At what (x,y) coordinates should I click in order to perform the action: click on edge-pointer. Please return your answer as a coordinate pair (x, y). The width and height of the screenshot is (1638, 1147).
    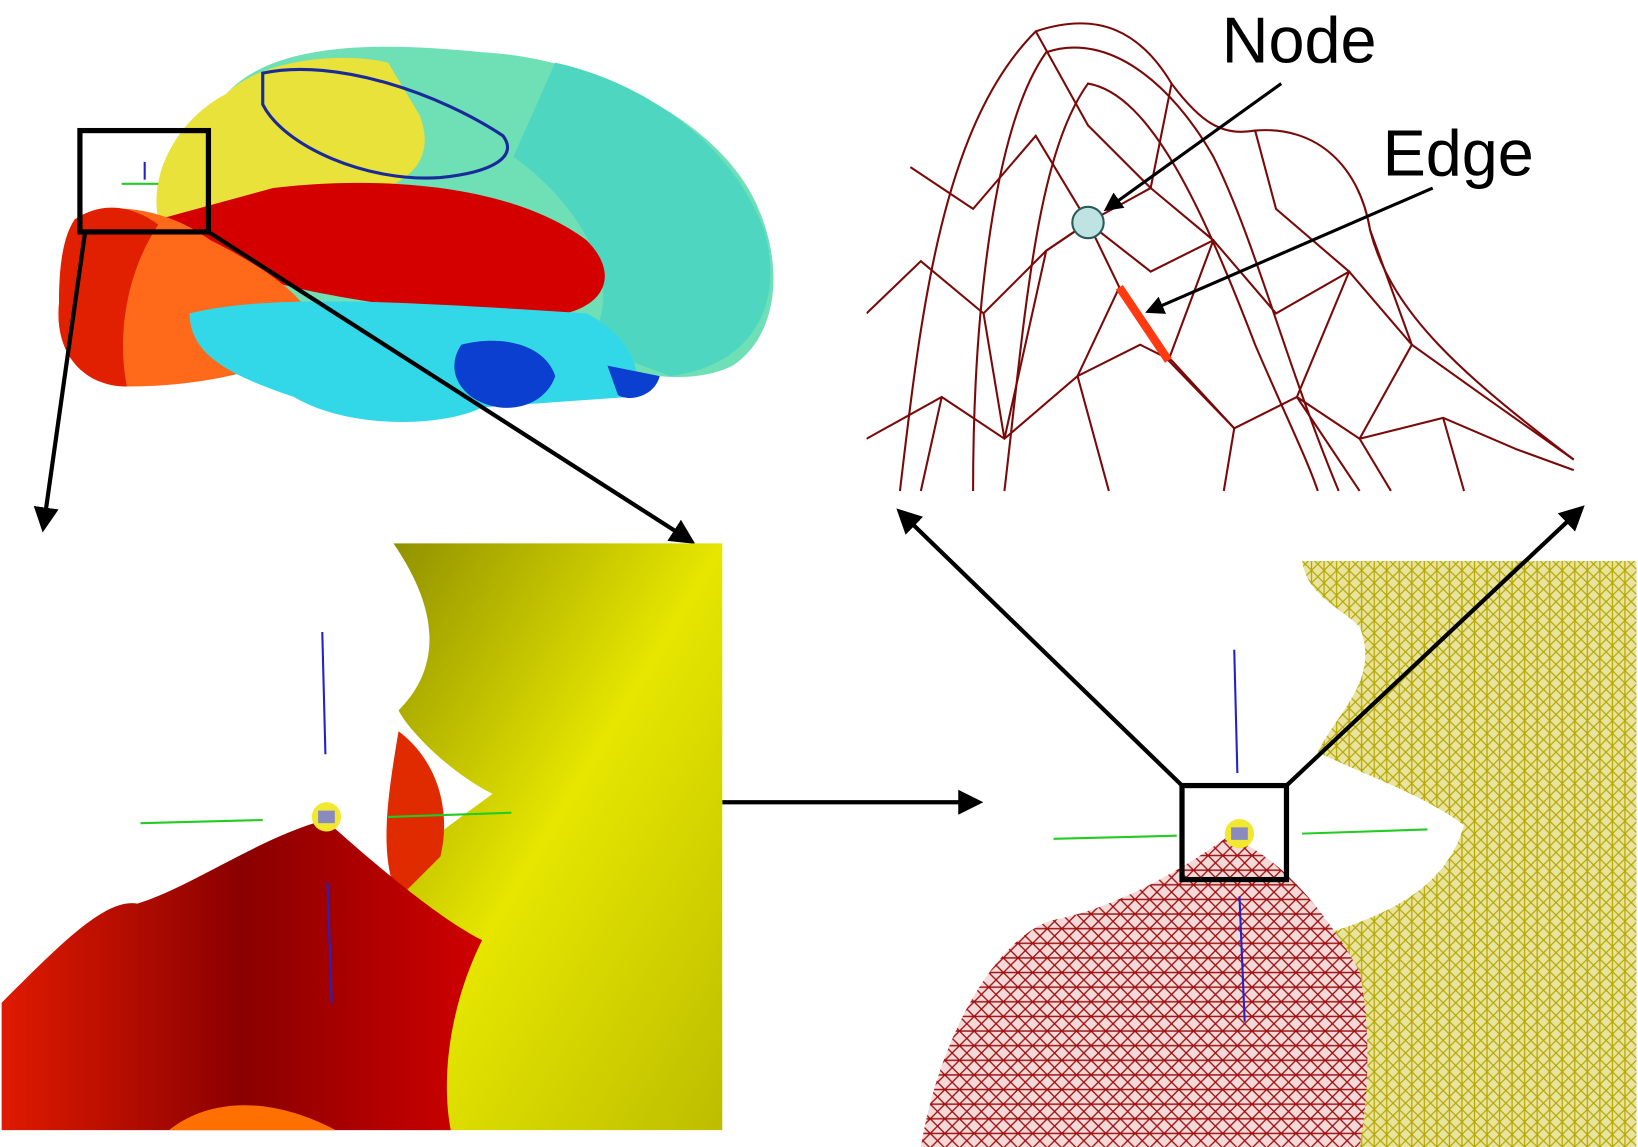
    Looking at the image, I should click on (1289, 250).